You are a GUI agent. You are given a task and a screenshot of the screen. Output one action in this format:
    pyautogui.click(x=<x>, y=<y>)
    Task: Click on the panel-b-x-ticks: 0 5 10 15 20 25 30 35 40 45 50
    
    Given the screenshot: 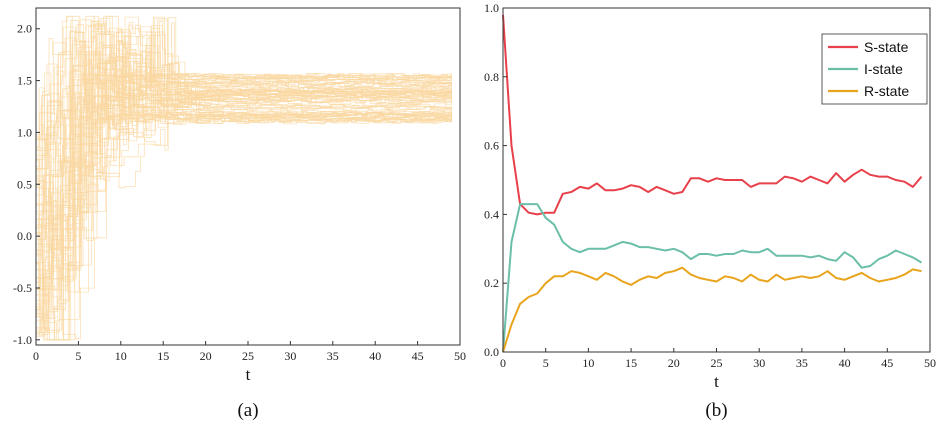 What is the action you would take?
    pyautogui.click(x=718, y=359)
    